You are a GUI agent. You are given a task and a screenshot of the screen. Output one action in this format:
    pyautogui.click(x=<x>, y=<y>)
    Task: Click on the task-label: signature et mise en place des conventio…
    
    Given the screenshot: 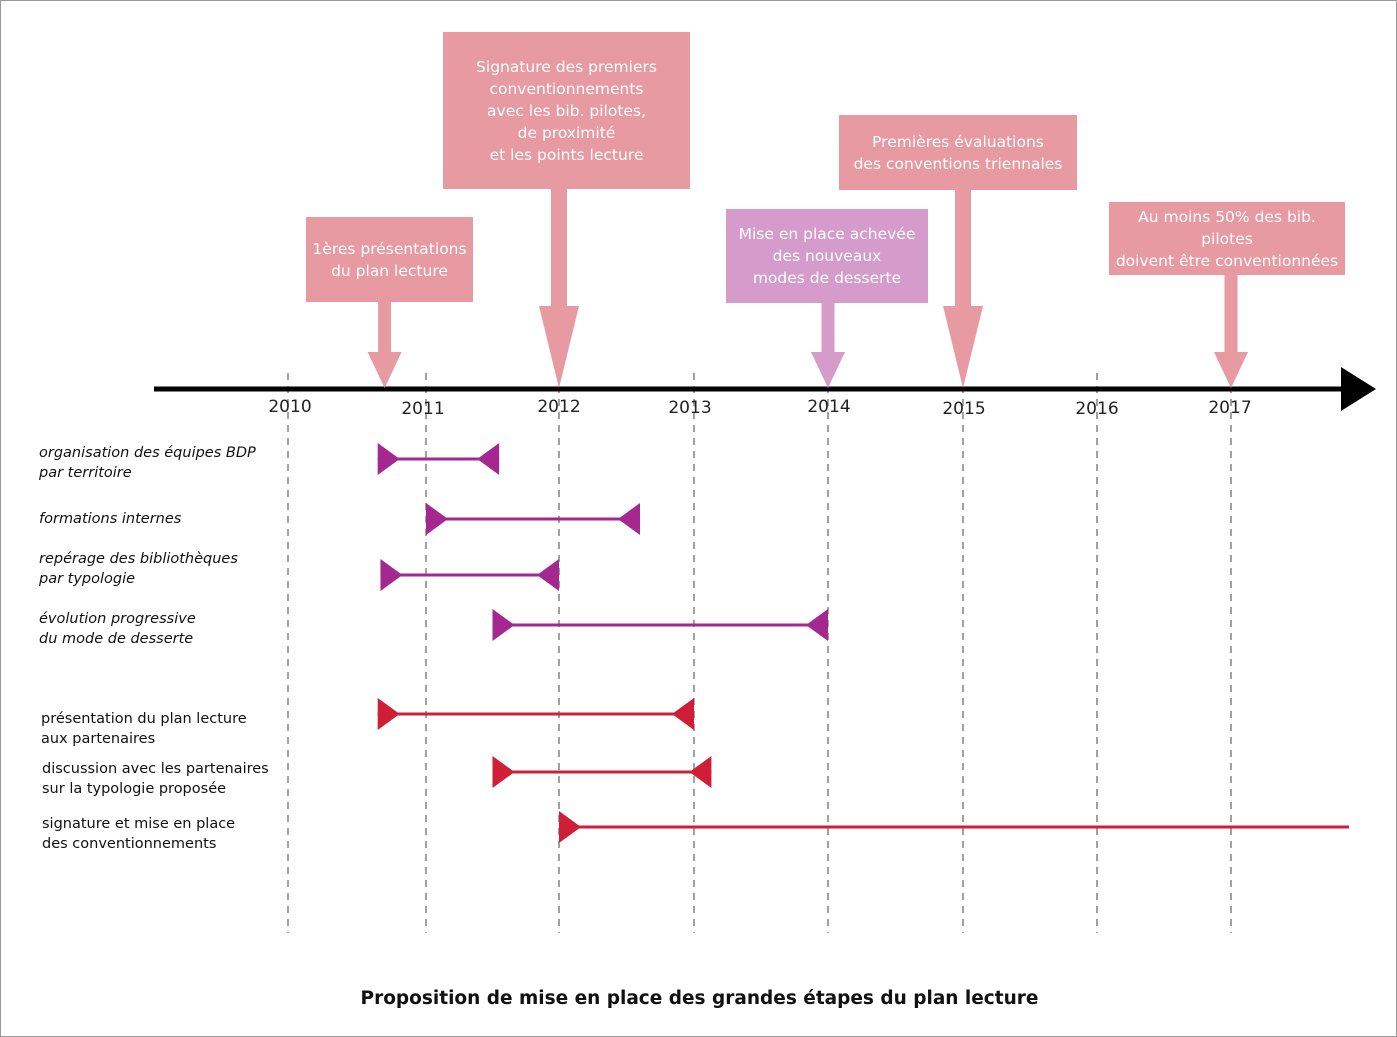 What is the action you would take?
    pyautogui.click(x=139, y=834)
    